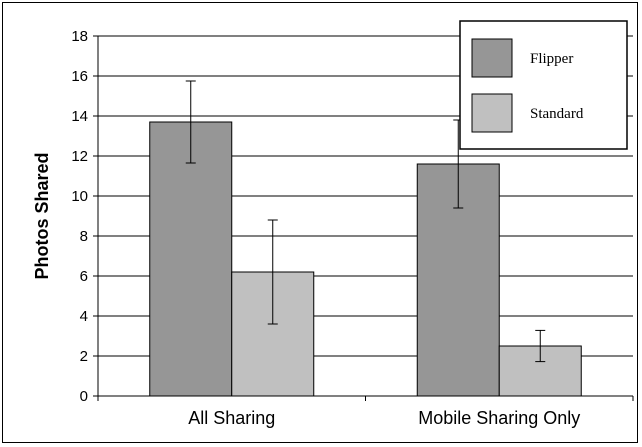 The height and width of the screenshot is (447, 642). What do you see at coordinates (79, 36) in the screenshot?
I see `y-tick-label: 18` at bounding box center [79, 36].